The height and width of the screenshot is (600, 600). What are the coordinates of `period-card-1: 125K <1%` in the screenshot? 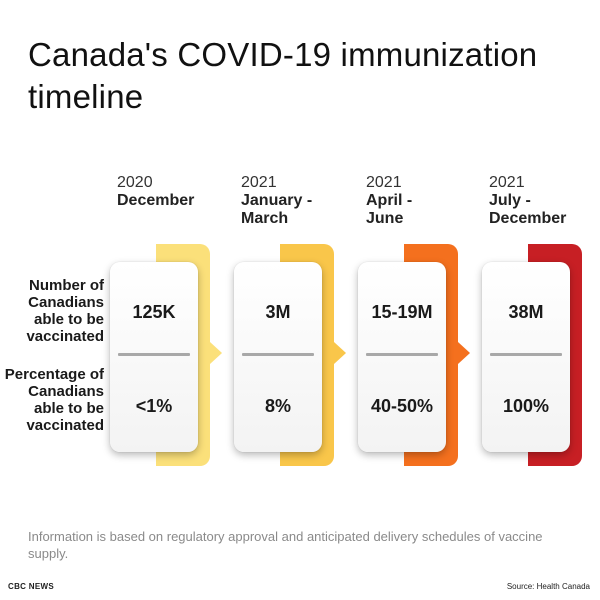 It's located at (154, 357).